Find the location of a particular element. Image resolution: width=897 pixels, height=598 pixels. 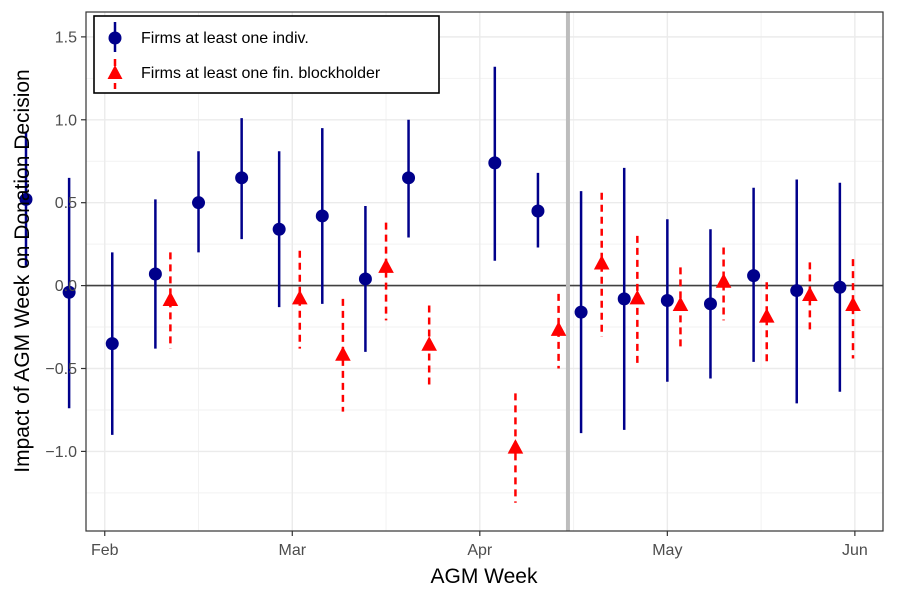

legend-label-indiv: Firms at least one indiv. is located at coordinates (225, 38).